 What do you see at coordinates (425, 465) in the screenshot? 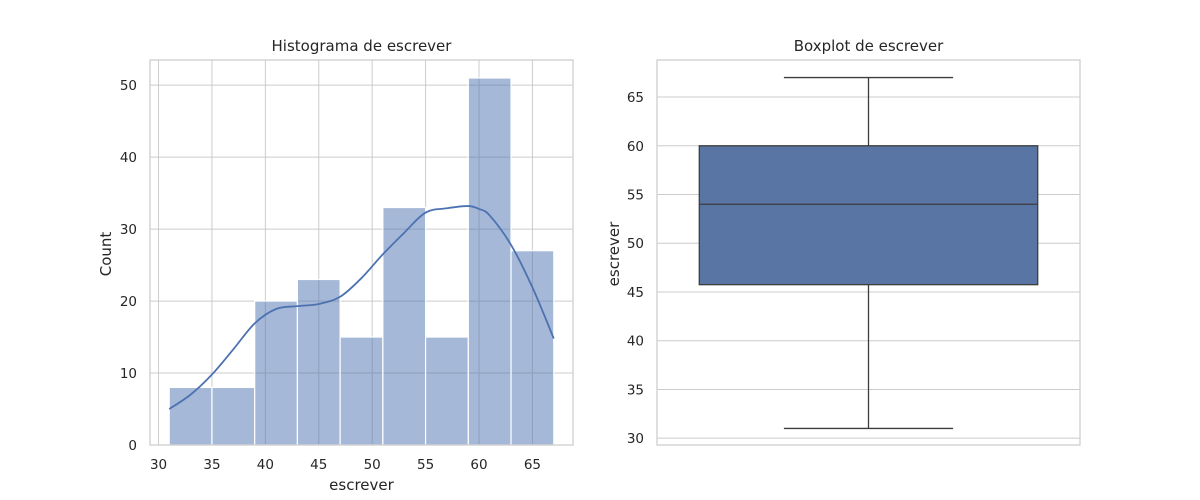
I see `histogram-x-tick-label: 55` at bounding box center [425, 465].